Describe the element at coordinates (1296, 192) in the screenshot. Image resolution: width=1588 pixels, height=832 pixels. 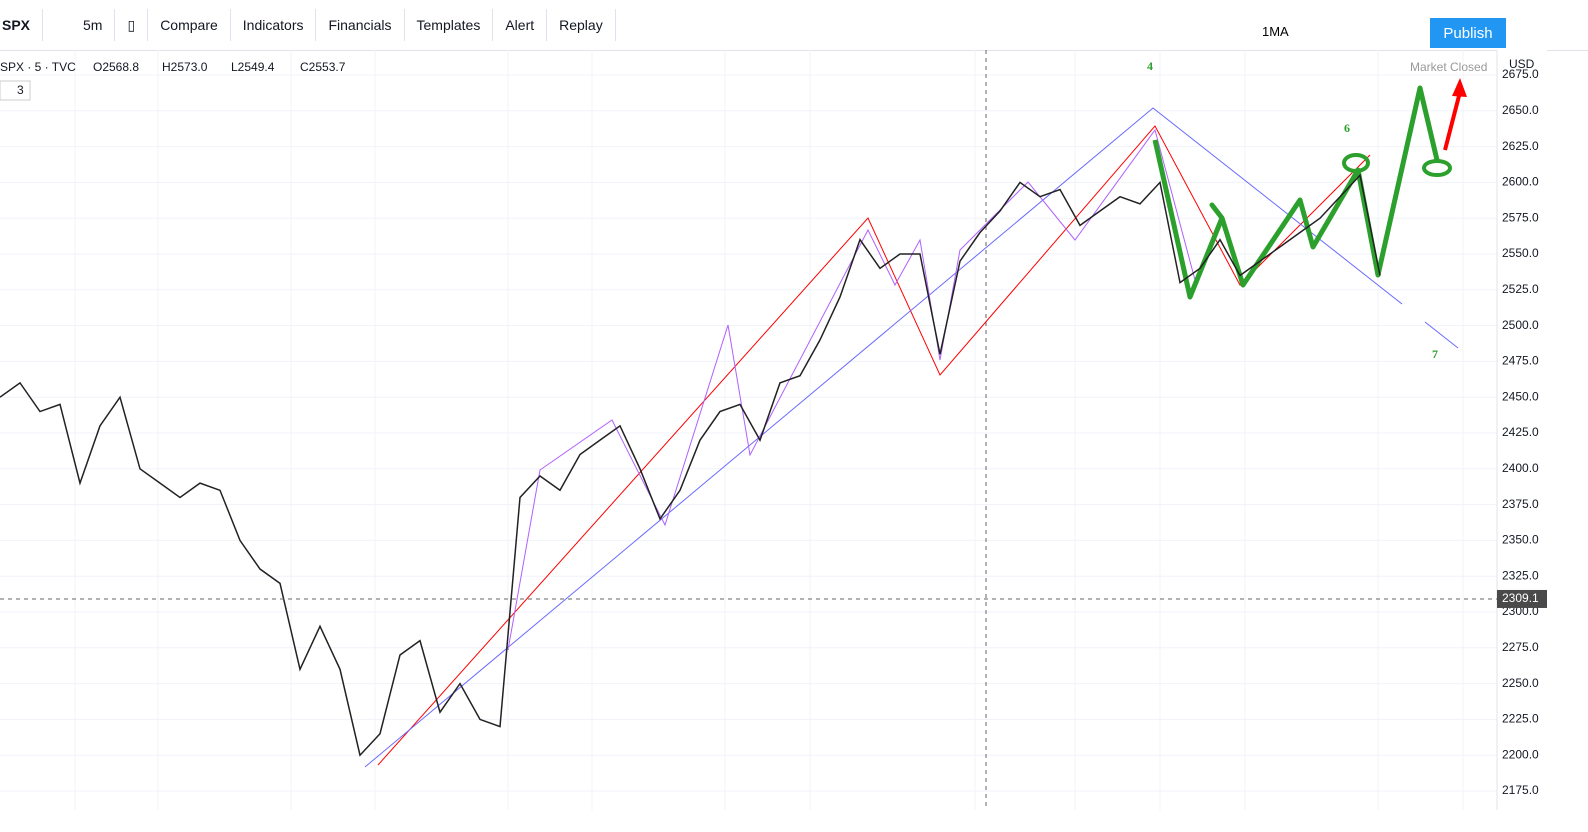
I see `drawing-green` at that location.